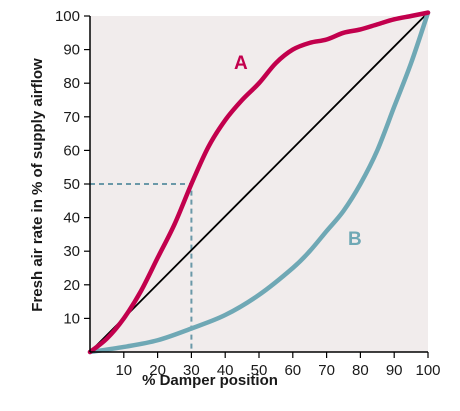  I want to click on y-tick-label: 20, so click(71, 285).